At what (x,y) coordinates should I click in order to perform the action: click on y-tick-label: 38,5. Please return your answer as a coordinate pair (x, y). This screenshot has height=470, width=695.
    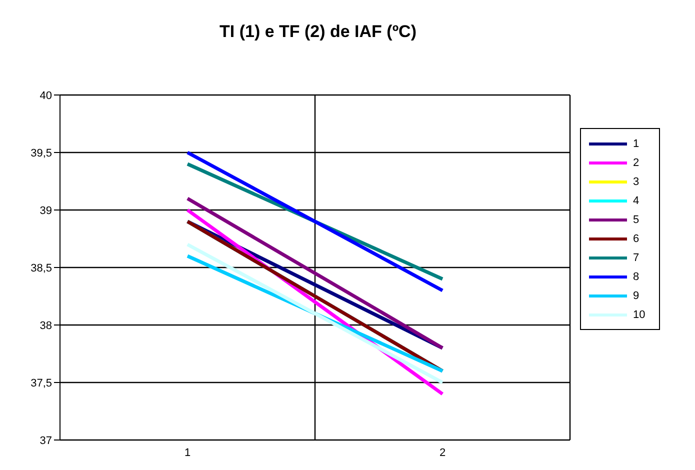
    Looking at the image, I should click on (41, 268).